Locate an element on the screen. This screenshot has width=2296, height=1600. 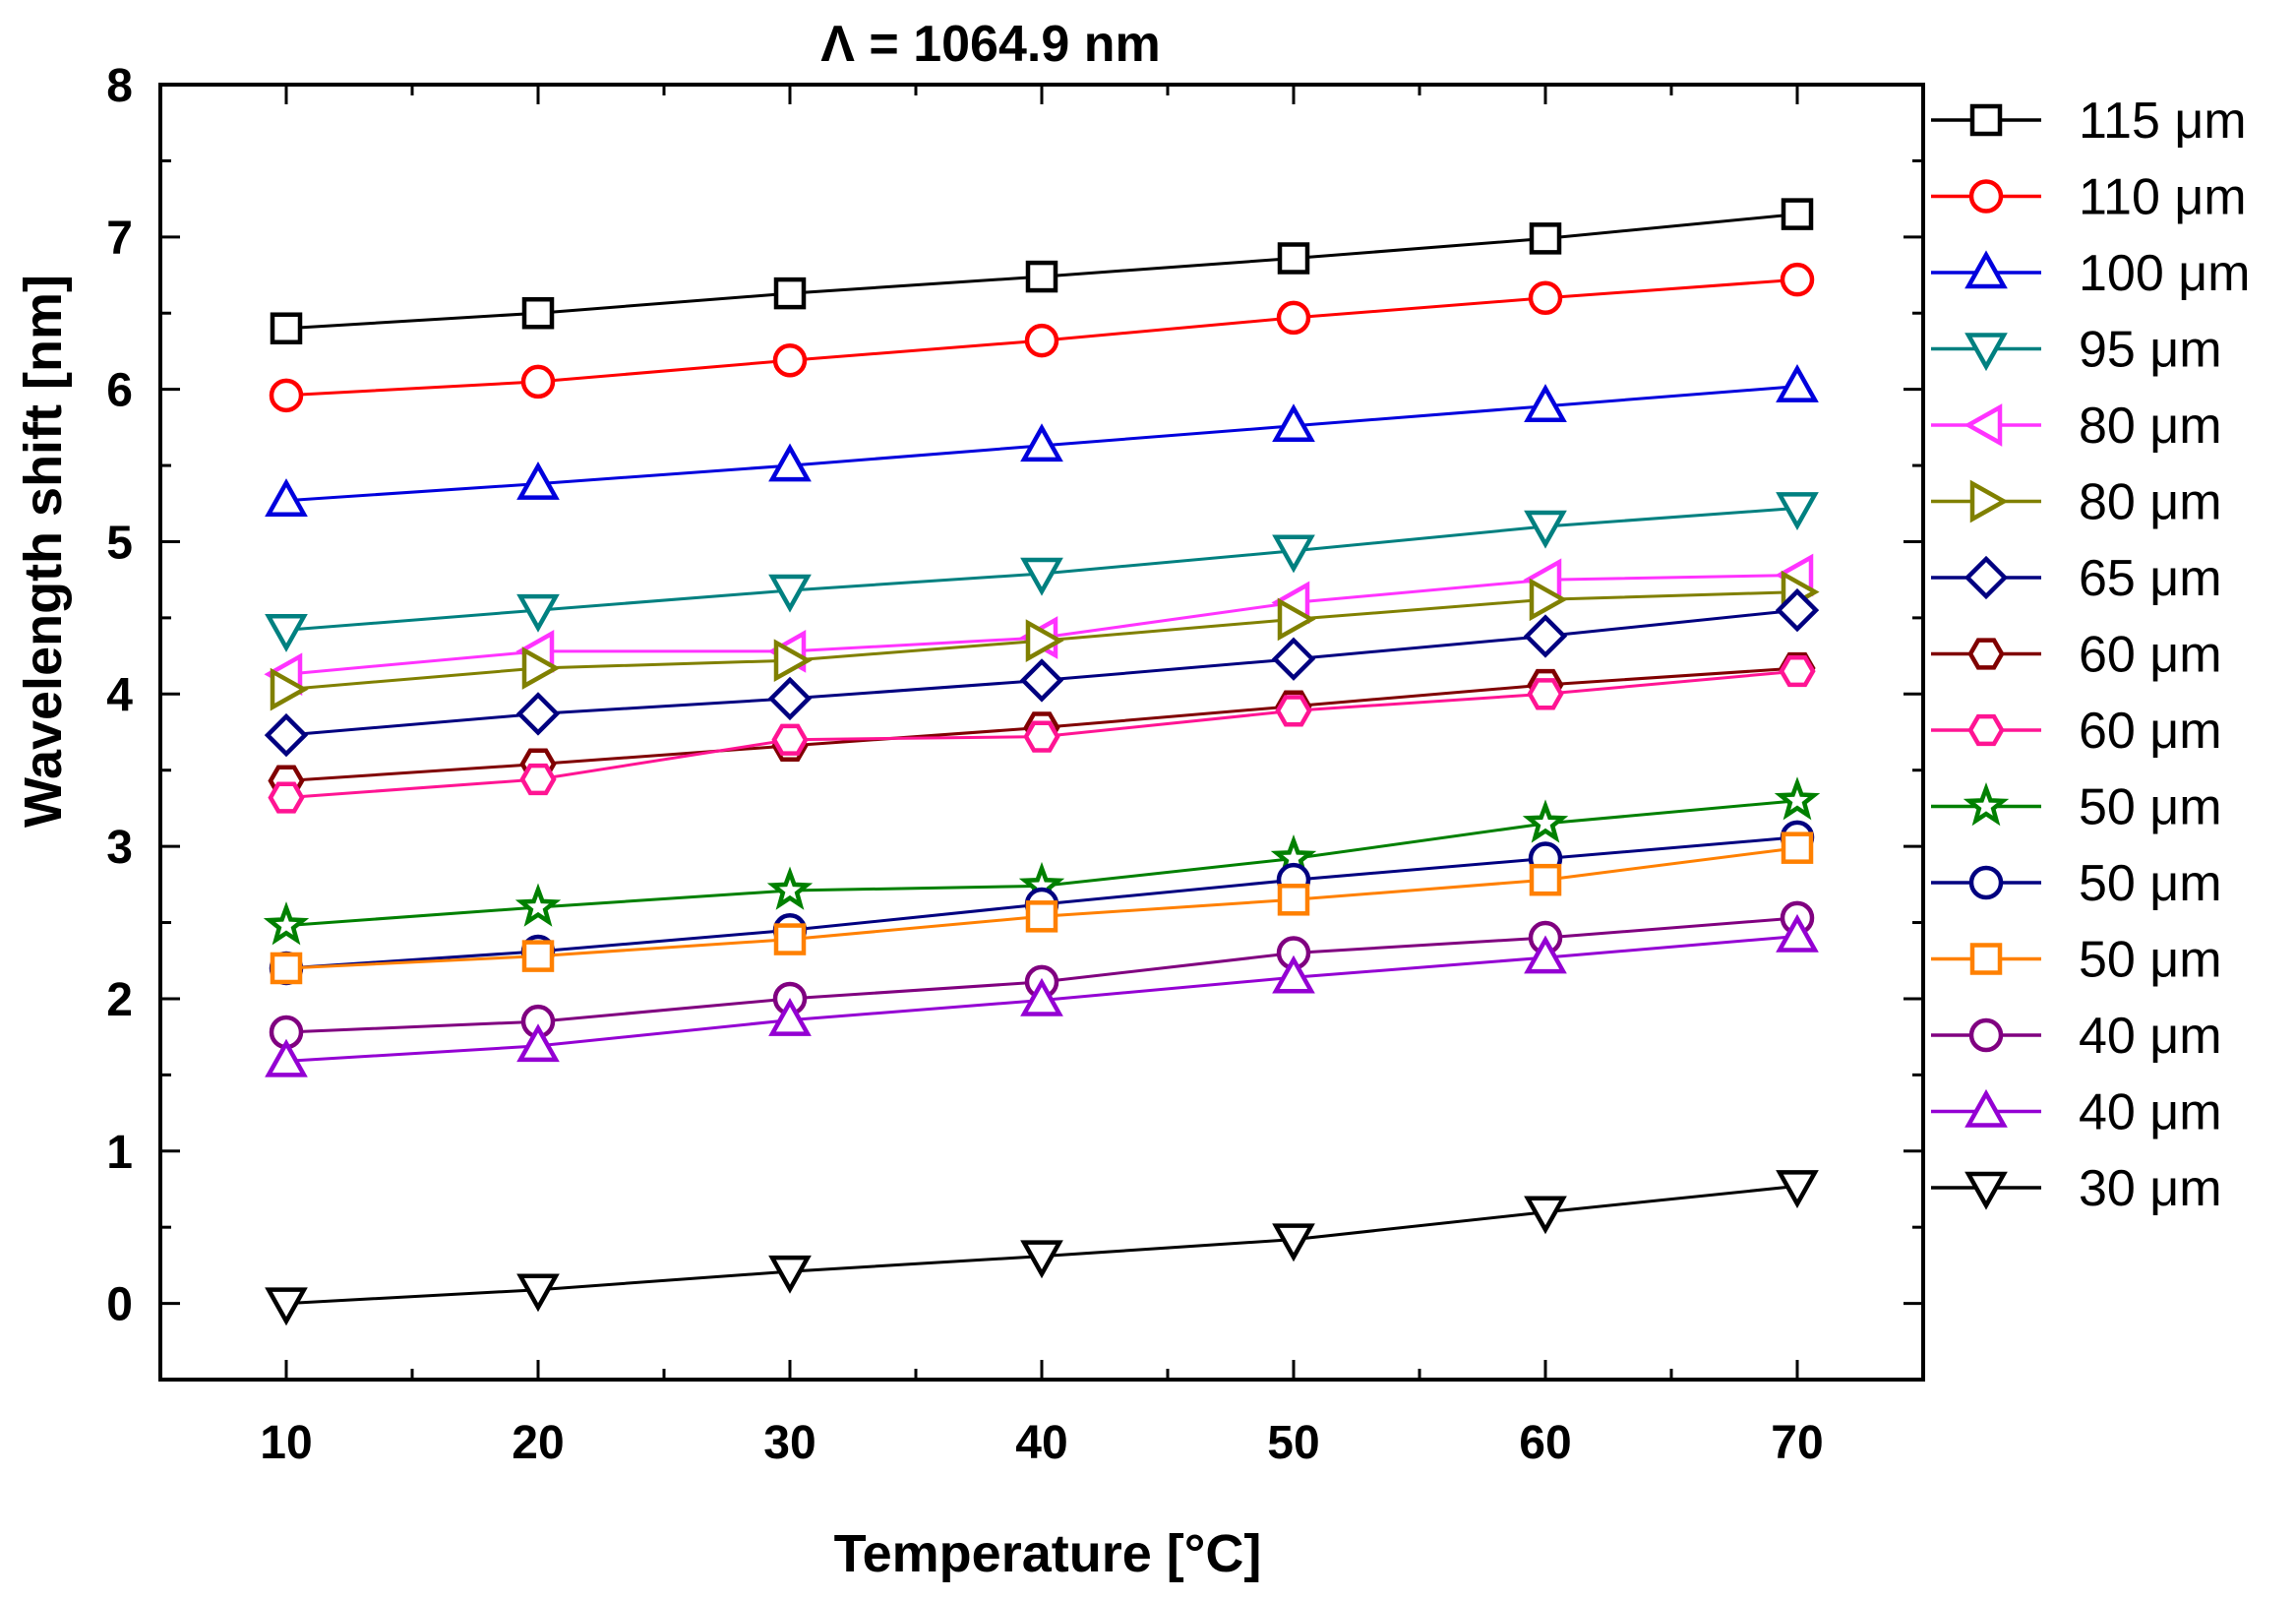
x-tick-label: 50 is located at coordinates (1293, 1443).